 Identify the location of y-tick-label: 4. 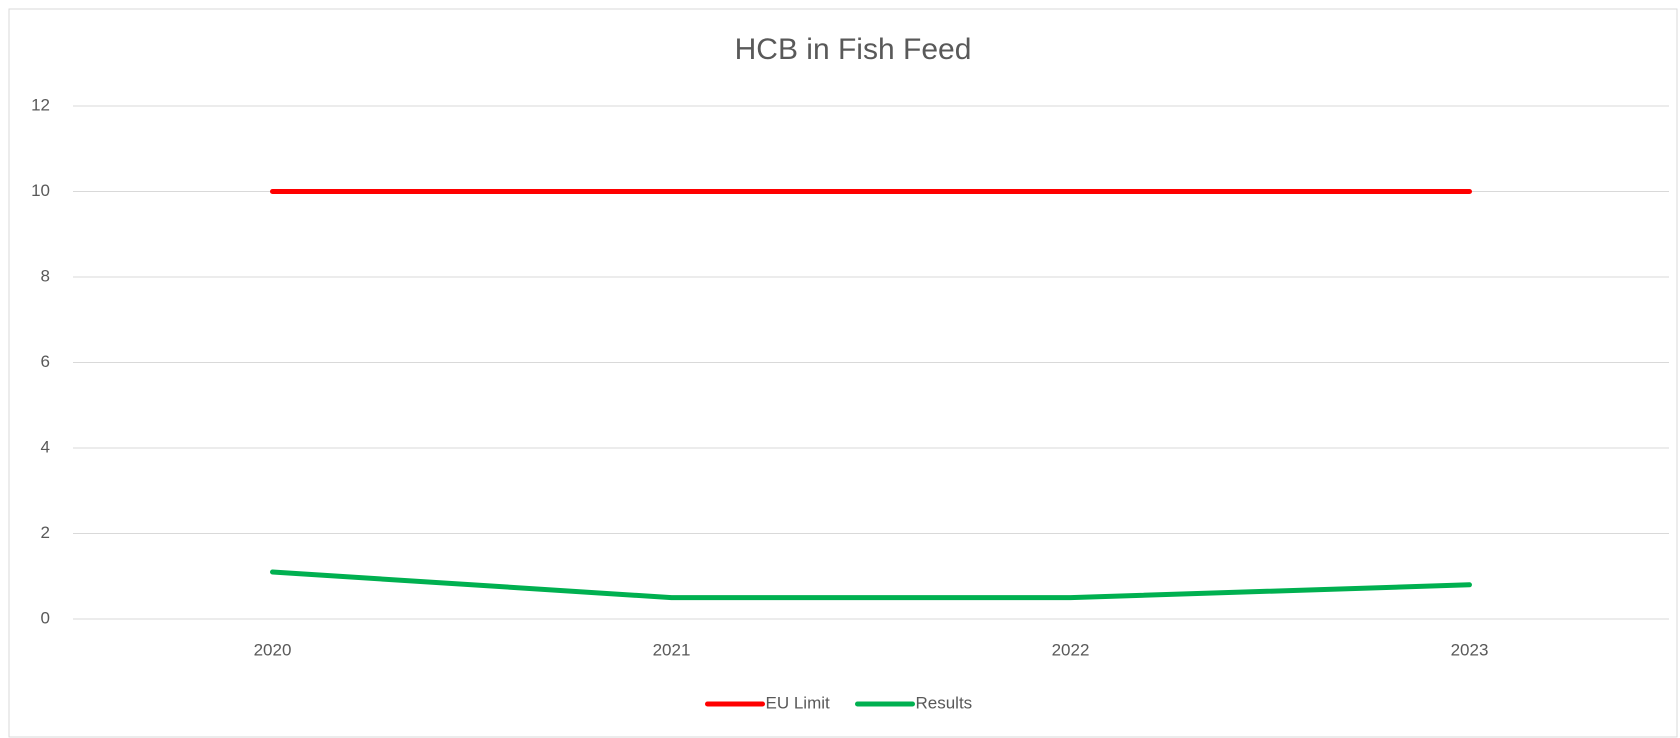
(45, 446).